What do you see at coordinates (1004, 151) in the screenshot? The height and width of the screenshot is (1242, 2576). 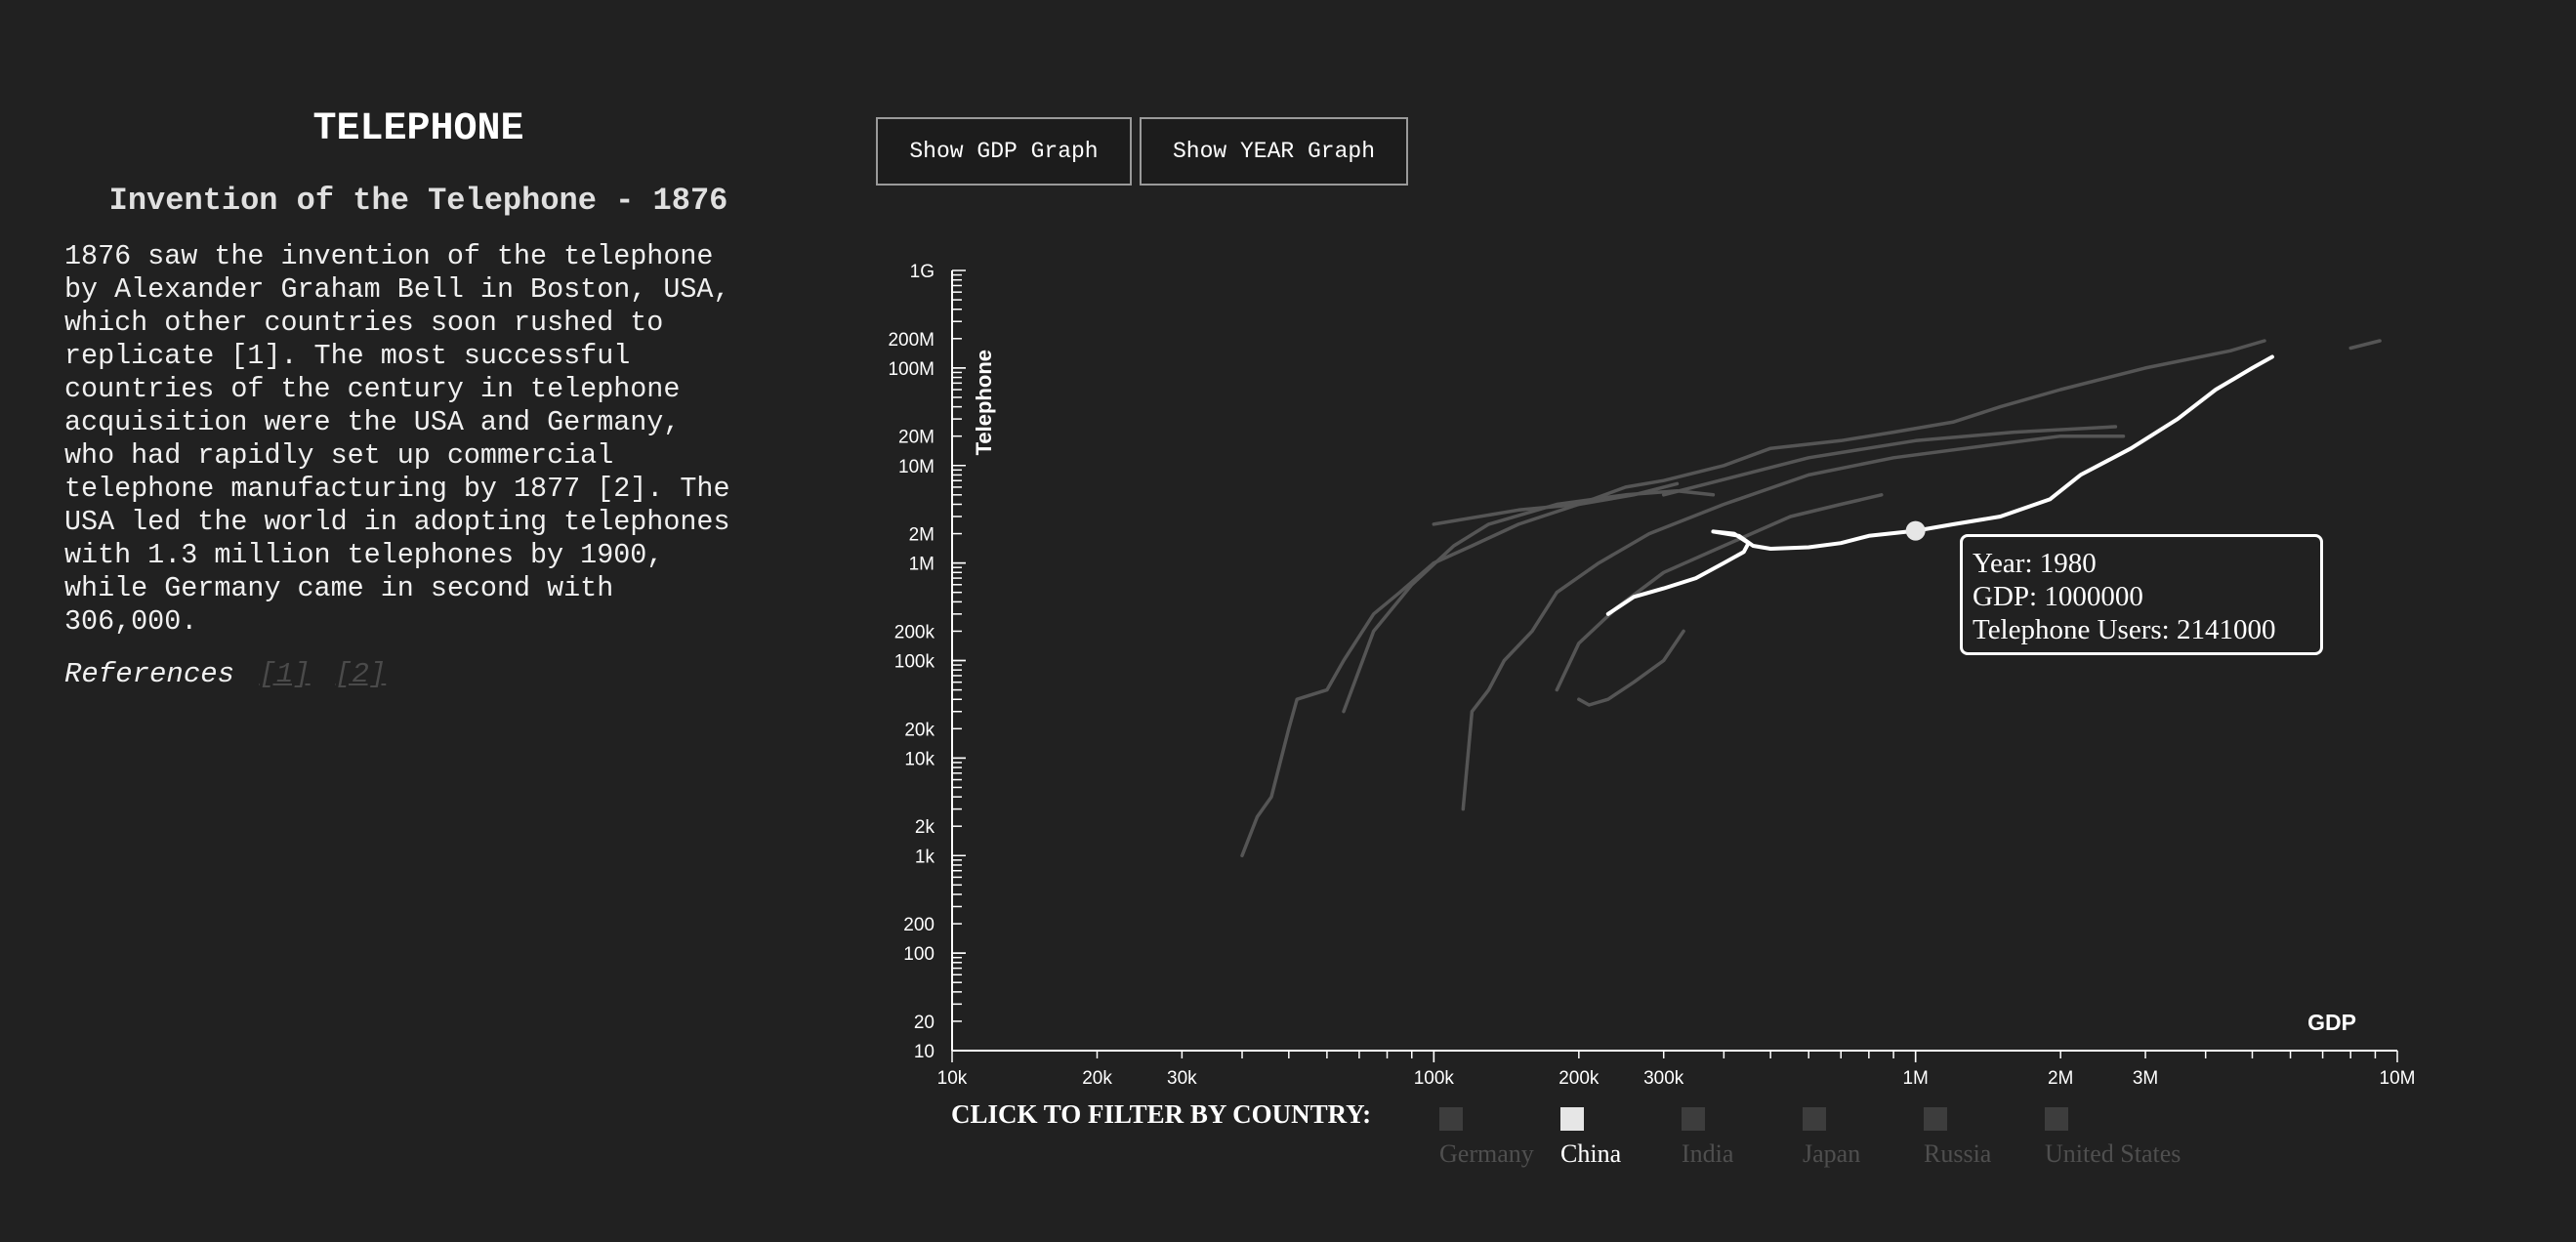 I see `show-gdp-graph-button: Show GDP Graph` at bounding box center [1004, 151].